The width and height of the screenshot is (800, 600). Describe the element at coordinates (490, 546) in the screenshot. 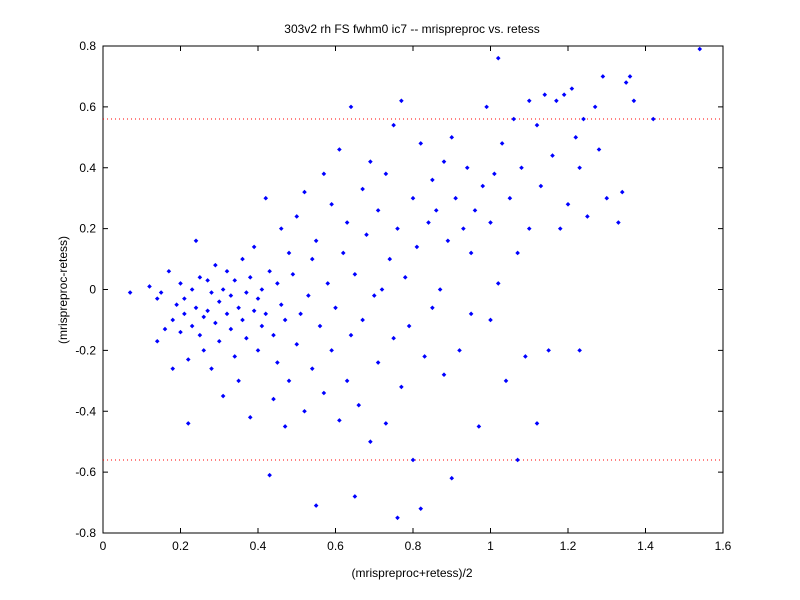

I see `x-tick-label: 1` at that location.